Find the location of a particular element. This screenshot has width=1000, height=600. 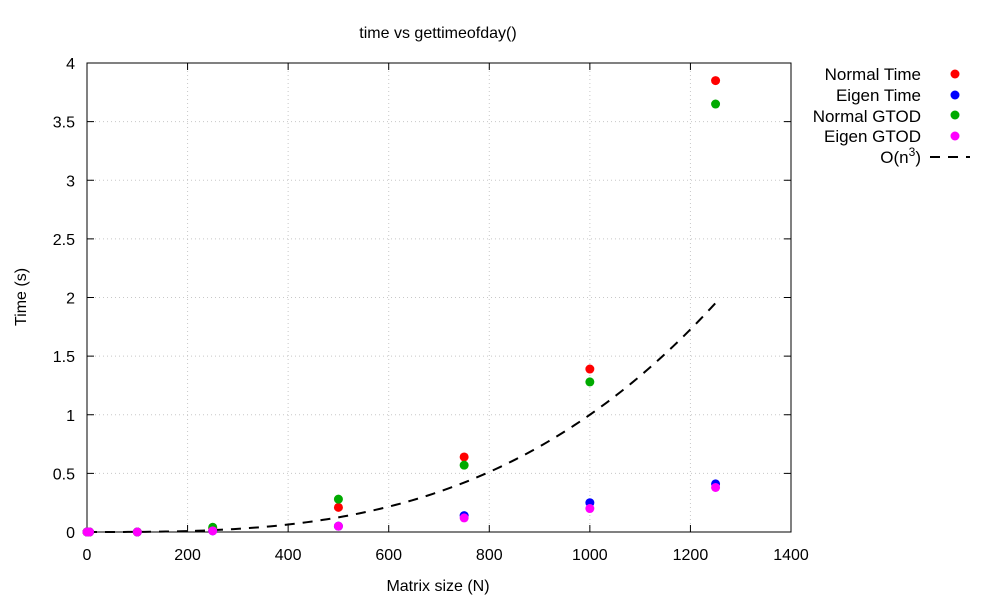

y-axis-label: Time (s) is located at coordinates (21, 297).